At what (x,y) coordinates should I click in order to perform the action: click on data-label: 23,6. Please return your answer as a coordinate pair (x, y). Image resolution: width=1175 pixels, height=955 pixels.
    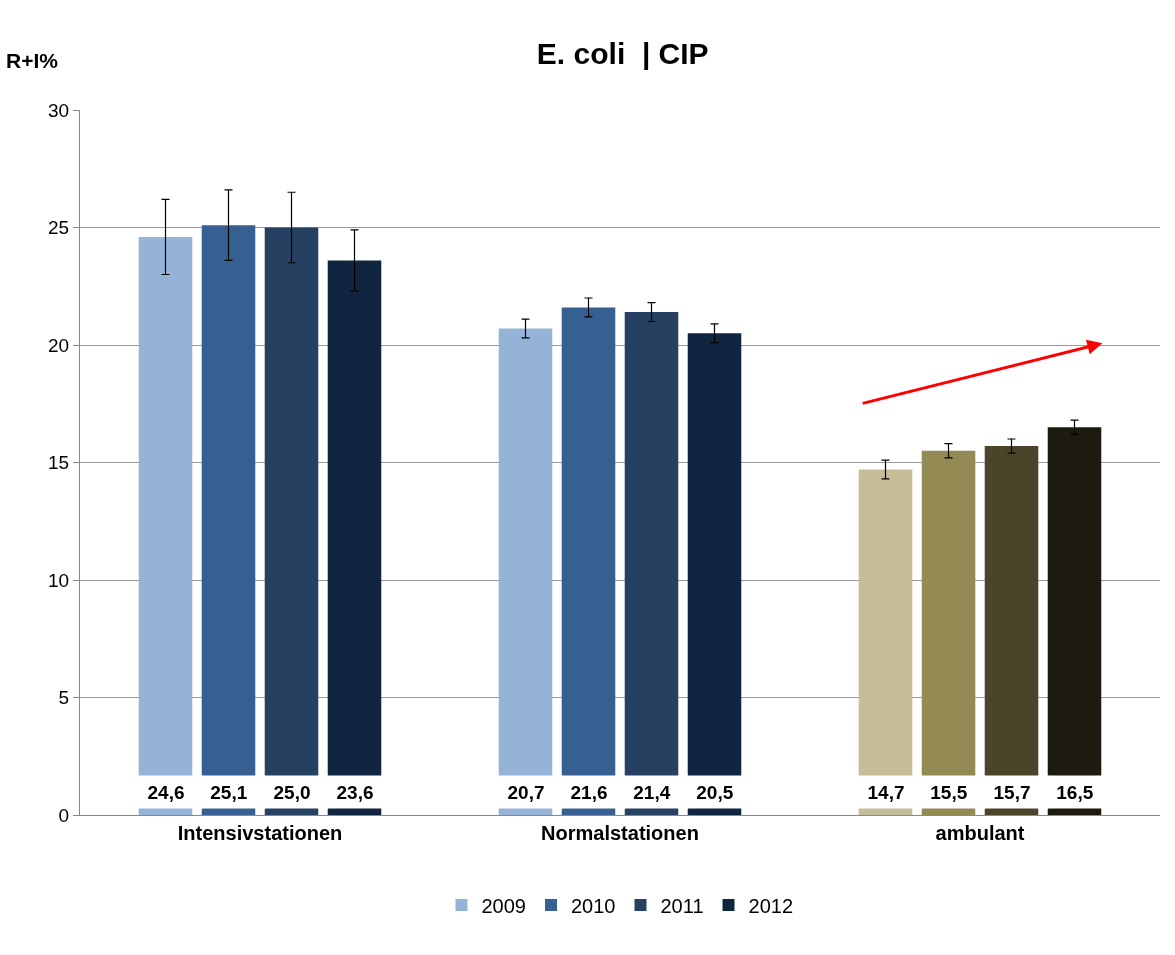
    Looking at the image, I should click on (355, 792).